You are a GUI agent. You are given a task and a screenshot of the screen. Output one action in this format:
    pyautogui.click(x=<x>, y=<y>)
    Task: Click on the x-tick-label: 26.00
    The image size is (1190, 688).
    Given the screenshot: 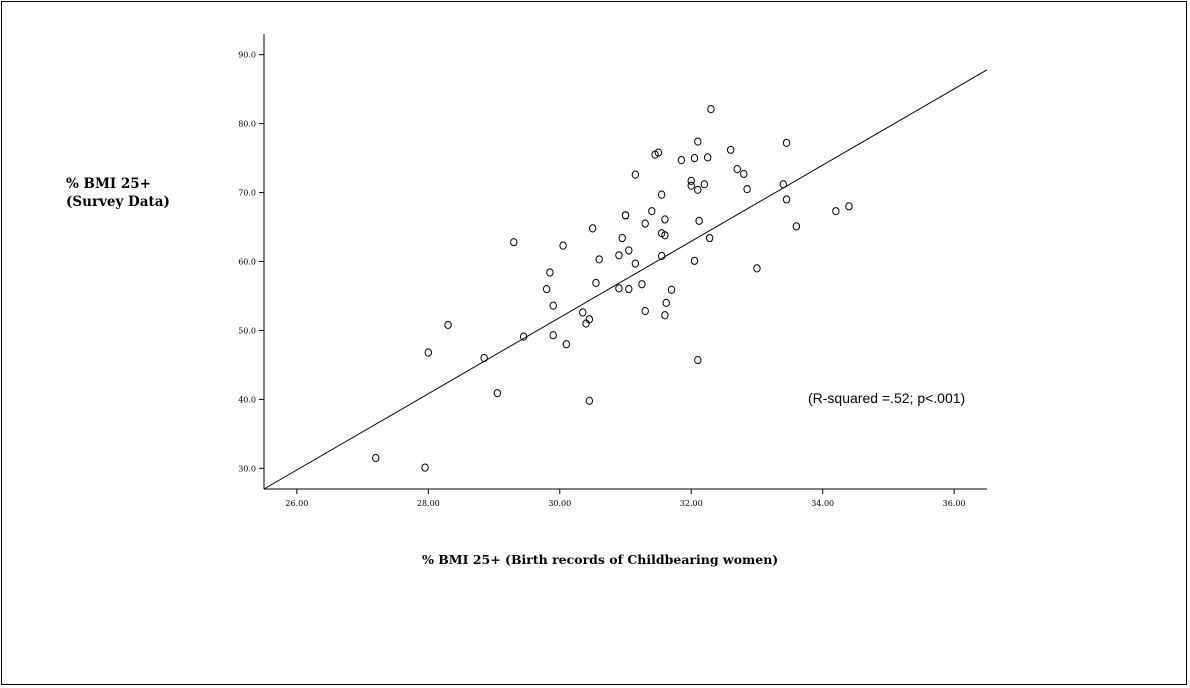 What is the action you would take?
    pyautogui.click(x=296, y=503)
    